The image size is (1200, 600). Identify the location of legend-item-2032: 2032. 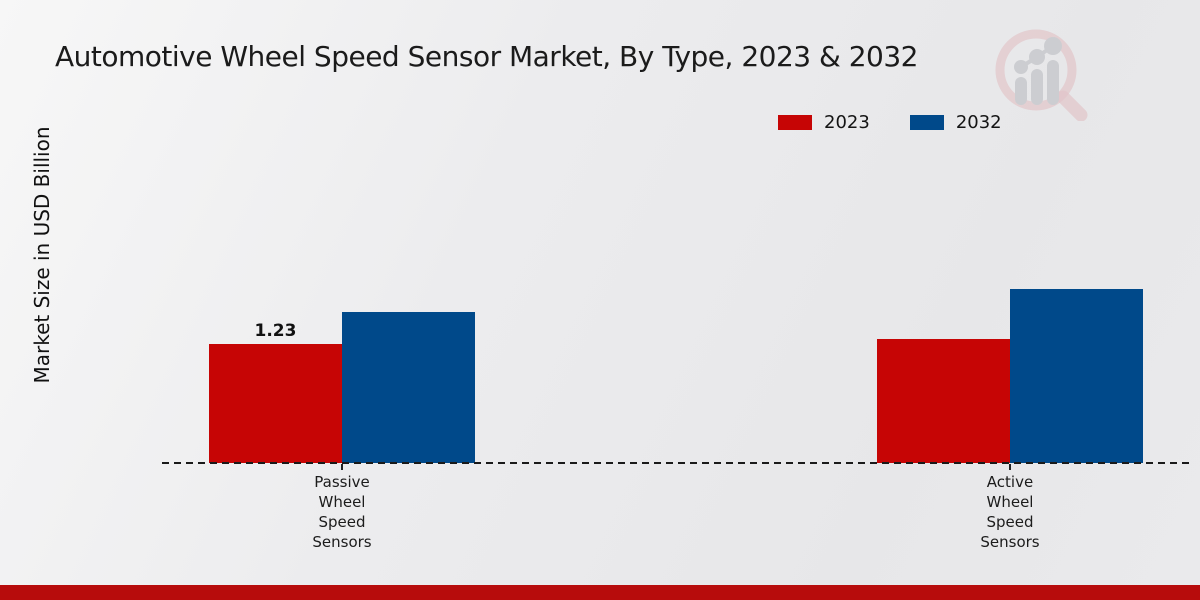
(955, 122).